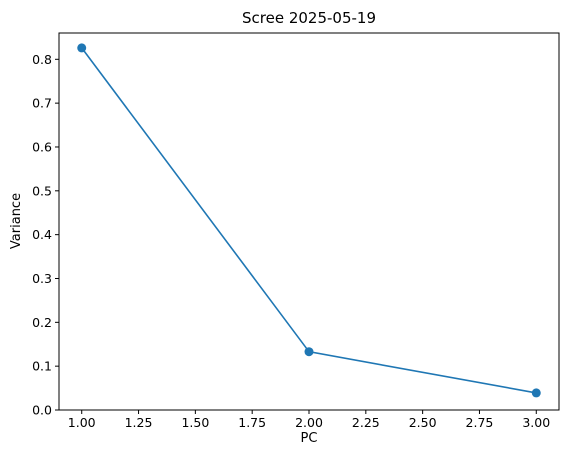 The height and width of the screenshot is (455, 567). I want to click on y-axis-ticks: 0.0 0.1 0.2 0.3 0.4 0.5 0.6 0.7 0.8, so click(45, 235).